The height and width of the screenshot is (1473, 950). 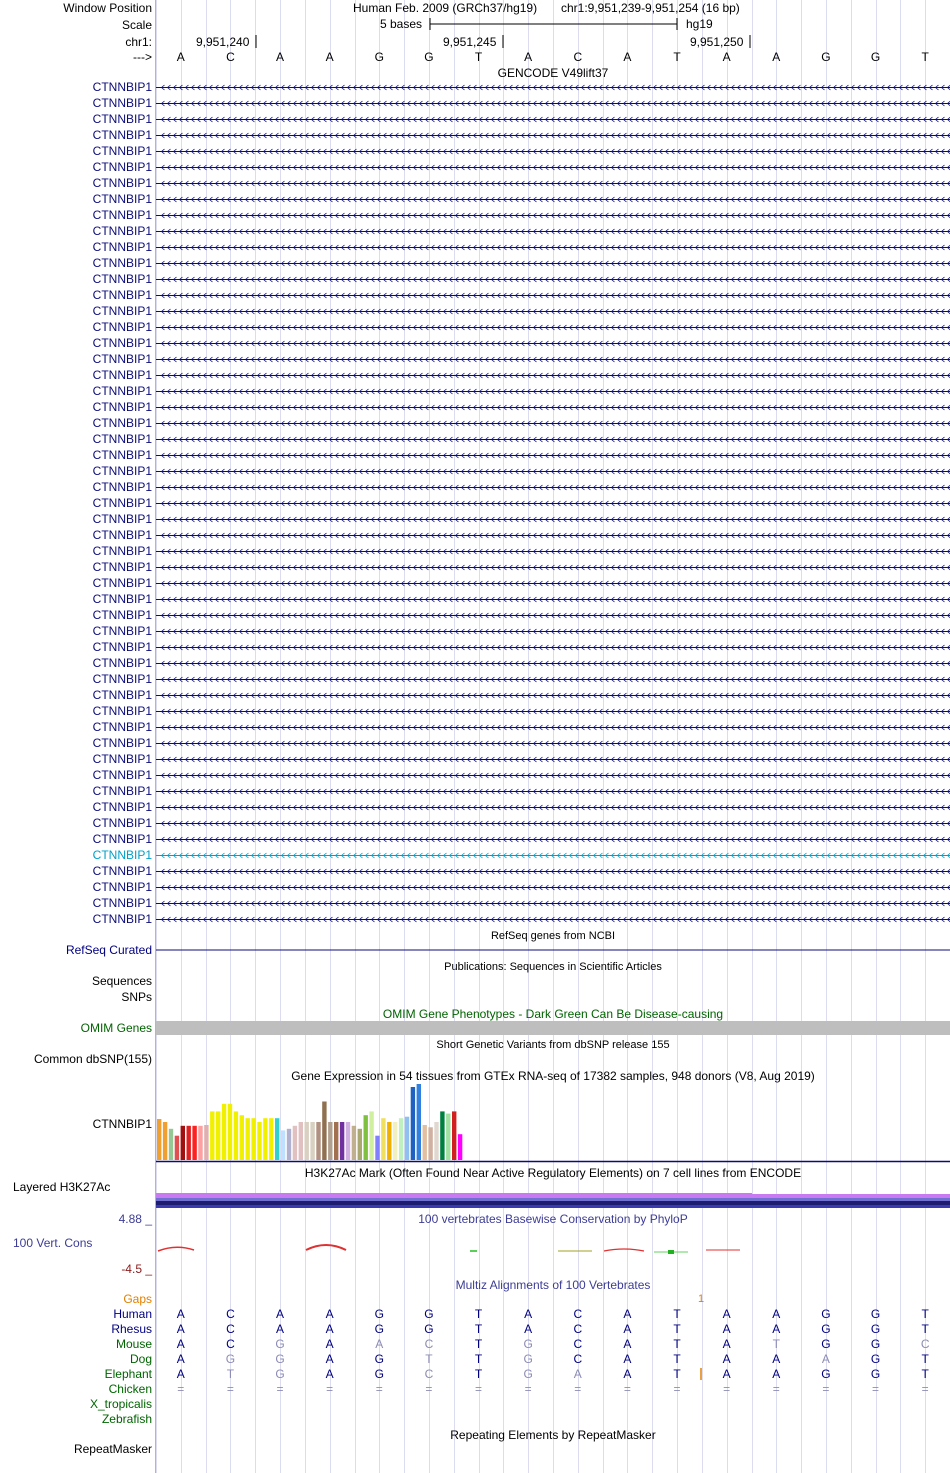 I want to click on species-label: X_tropicalis, so click(x=120, y=1404).